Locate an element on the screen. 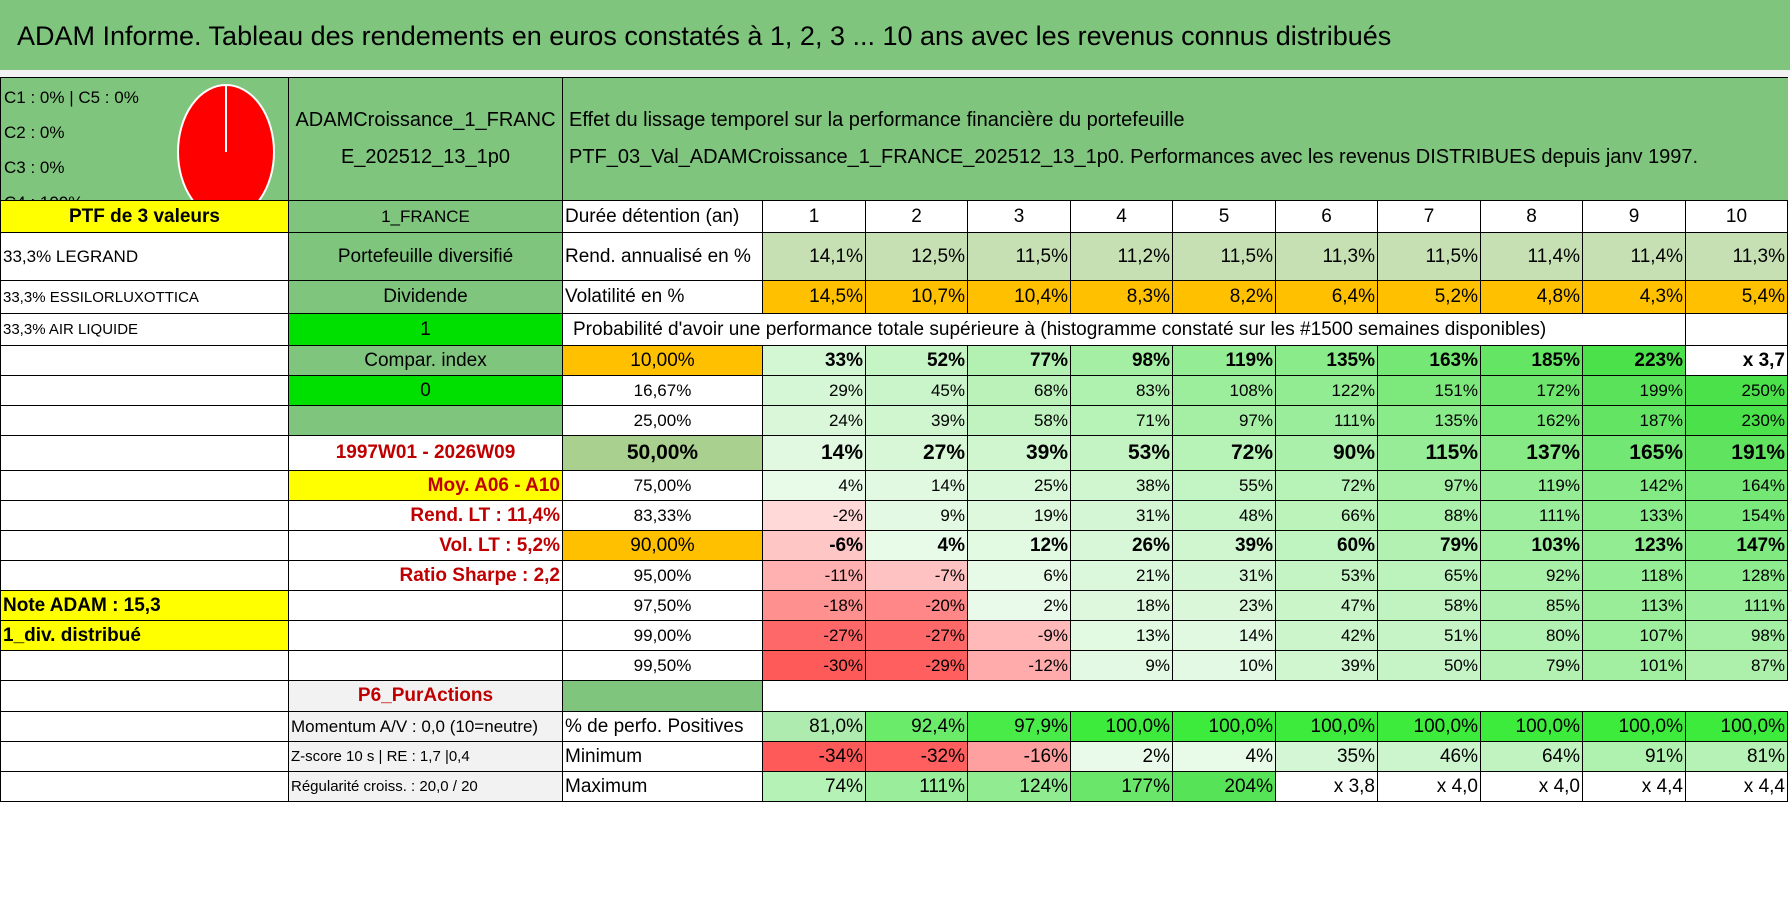 The image size is (1790, 907). vol-value: 8,3% is located at coordinates (1121, 297).